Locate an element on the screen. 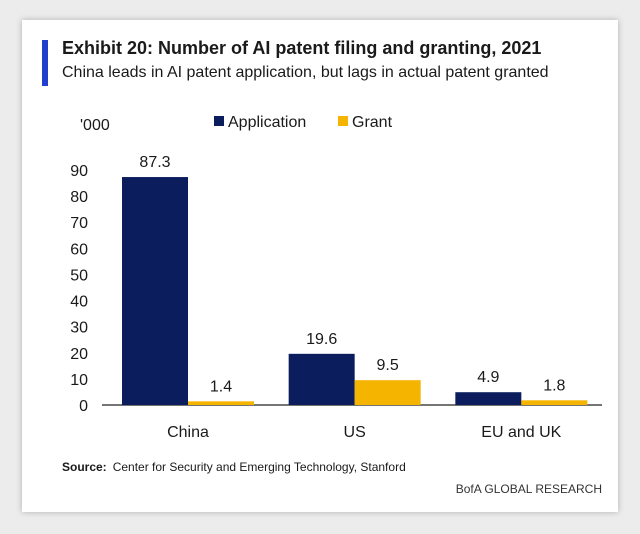 The width and height of the screenshot is (640, 534). y-tick-label: 0 is located at coordinates (83, 406).